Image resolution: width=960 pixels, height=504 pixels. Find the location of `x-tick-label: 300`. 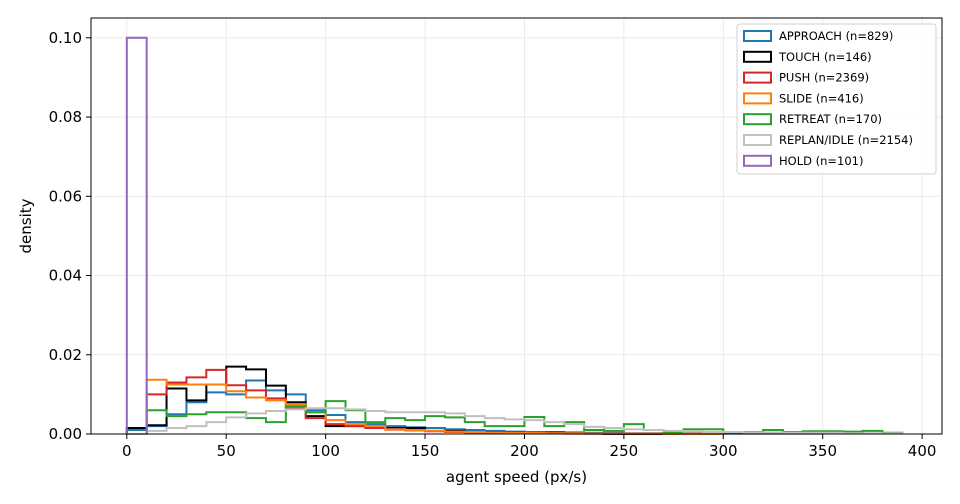

x-tick-label: 300 is located at coordinates (723, 451).